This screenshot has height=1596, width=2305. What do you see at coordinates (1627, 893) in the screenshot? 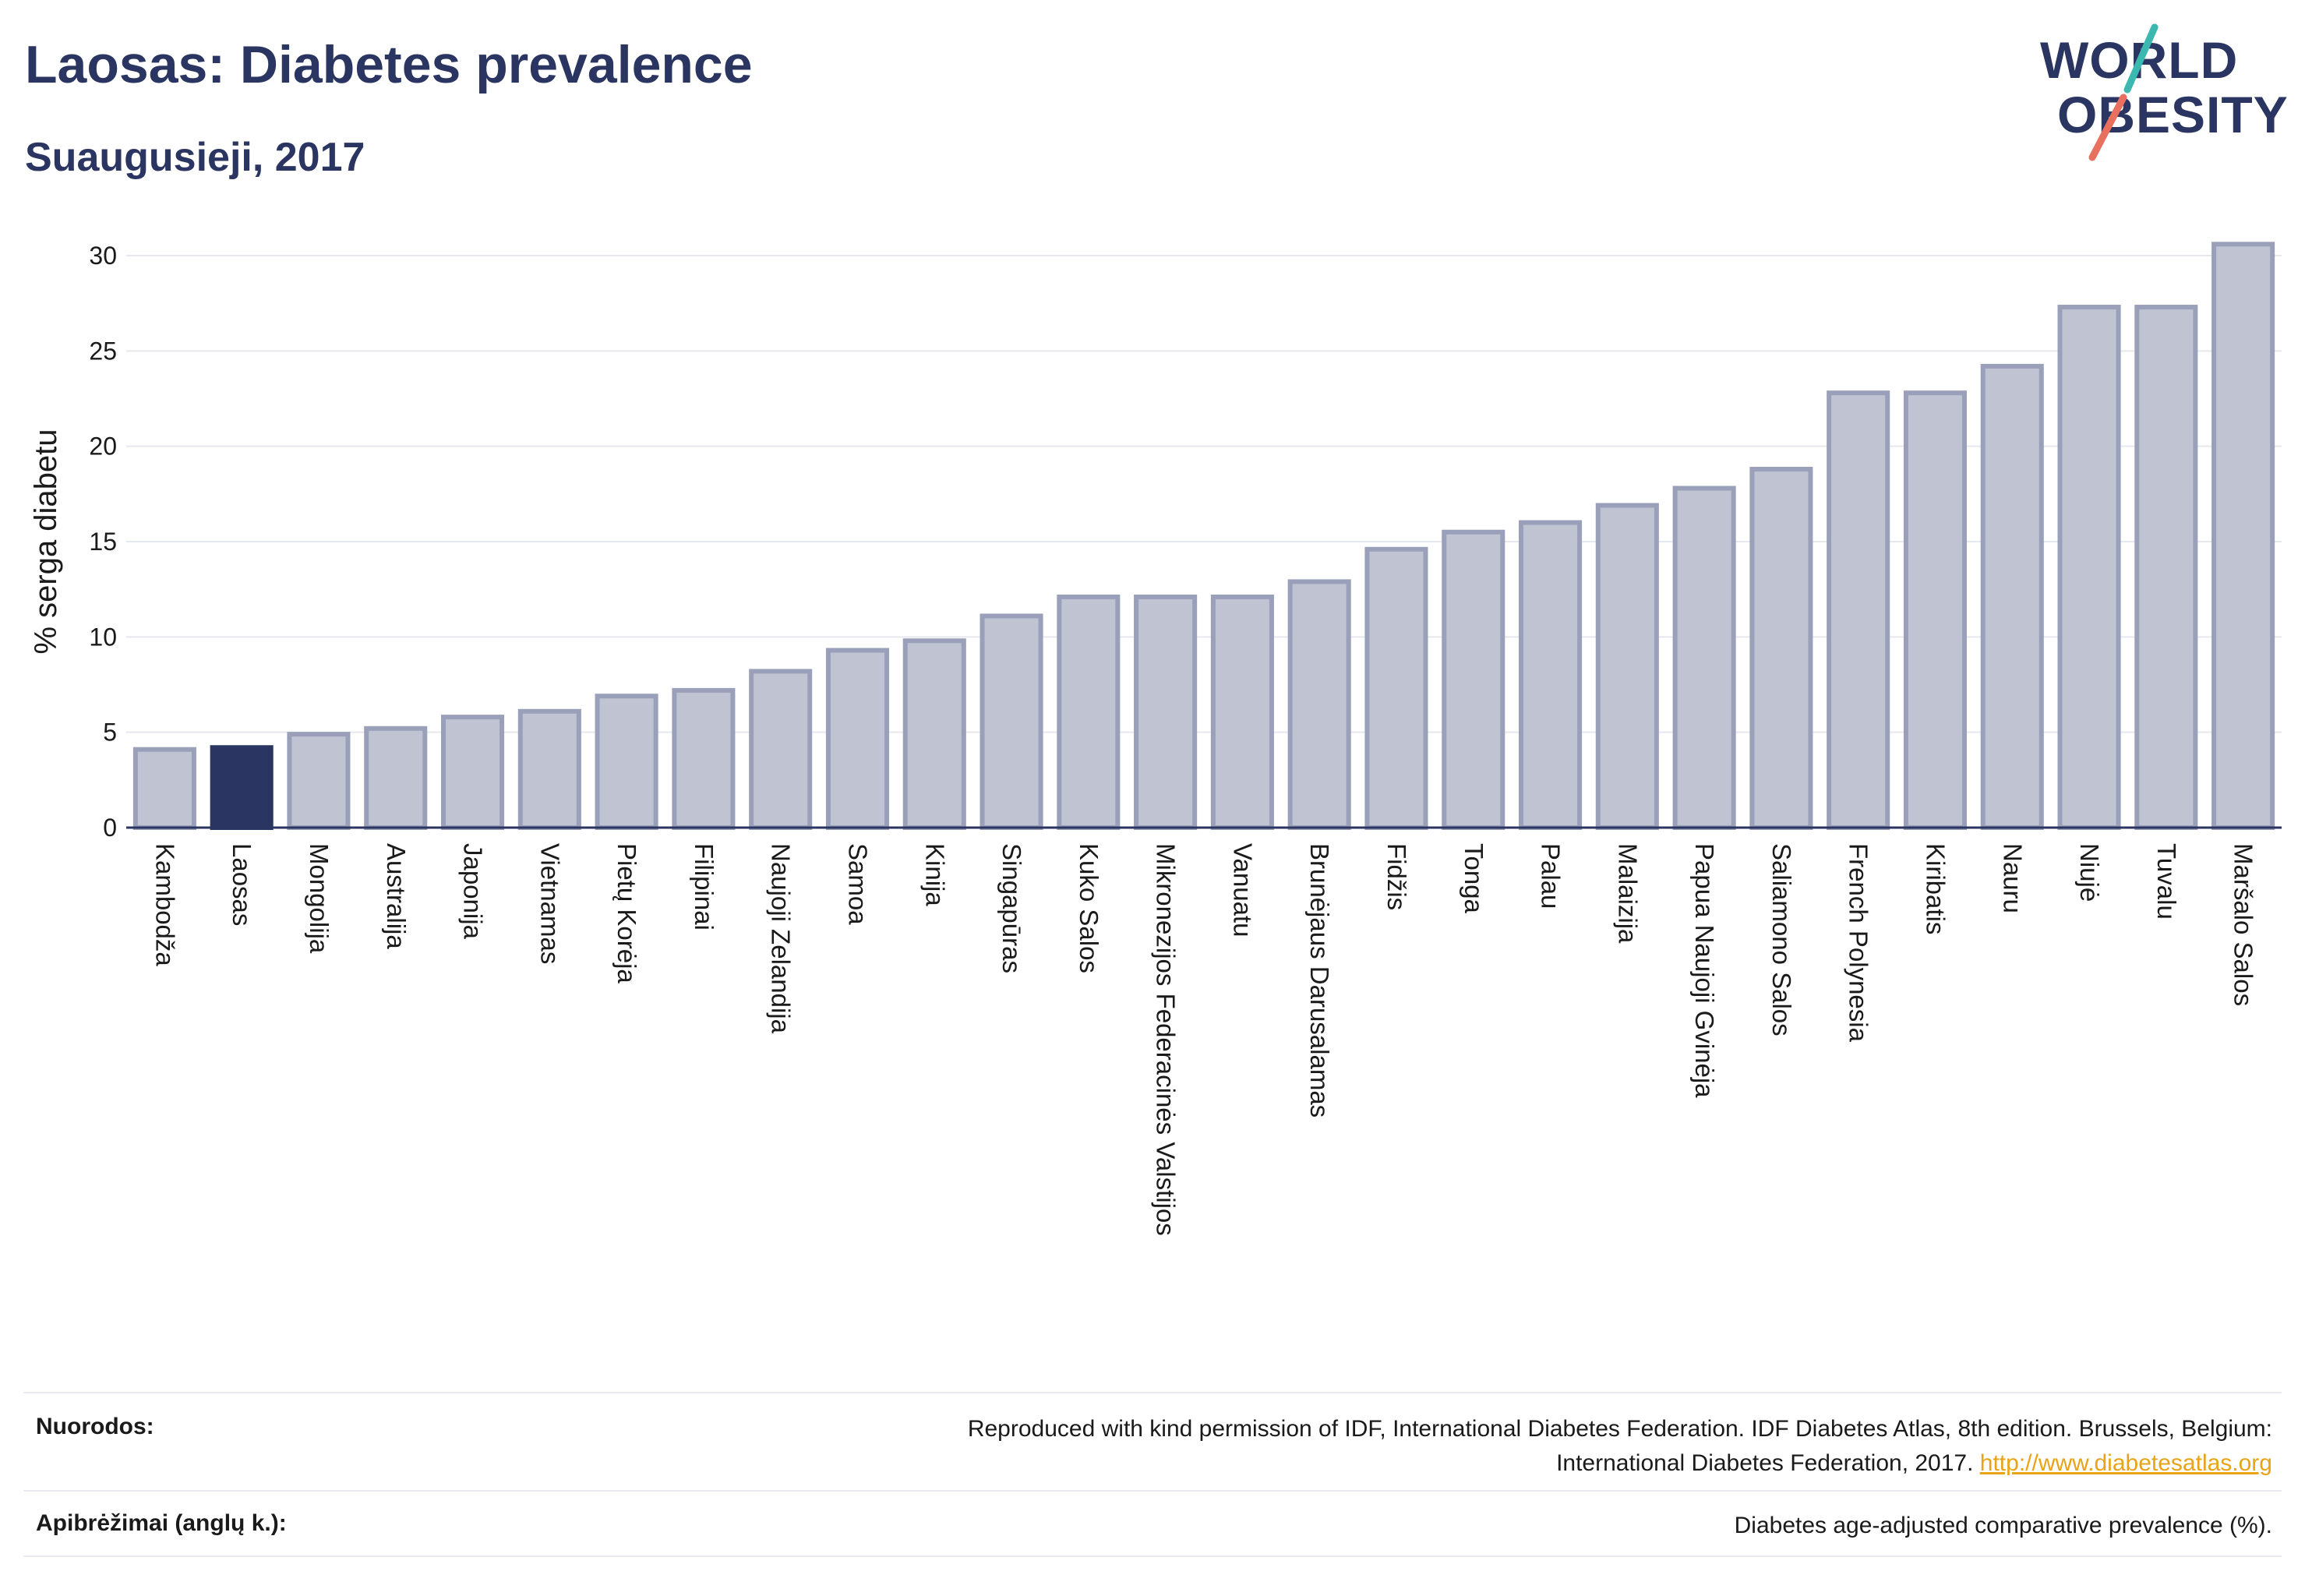
I see `x-tick-label: Malaizija` at bounding box center [1627, 893].